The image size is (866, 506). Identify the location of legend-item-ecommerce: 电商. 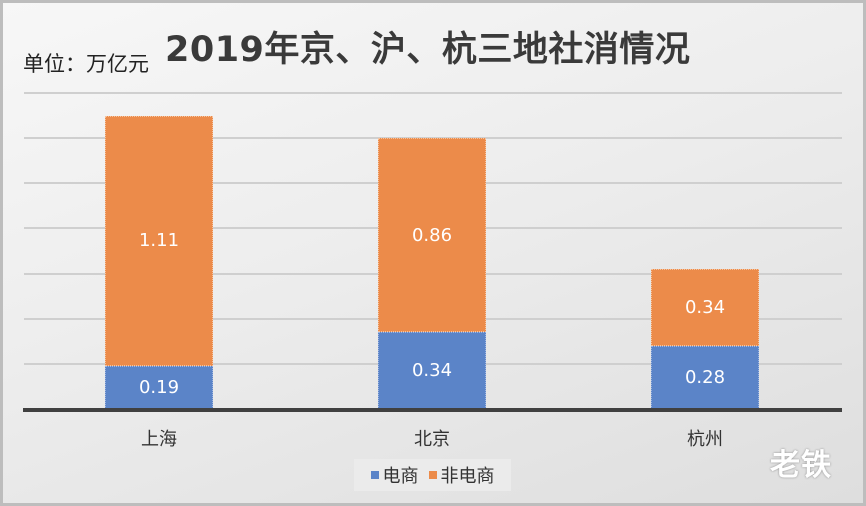
(394, 475).